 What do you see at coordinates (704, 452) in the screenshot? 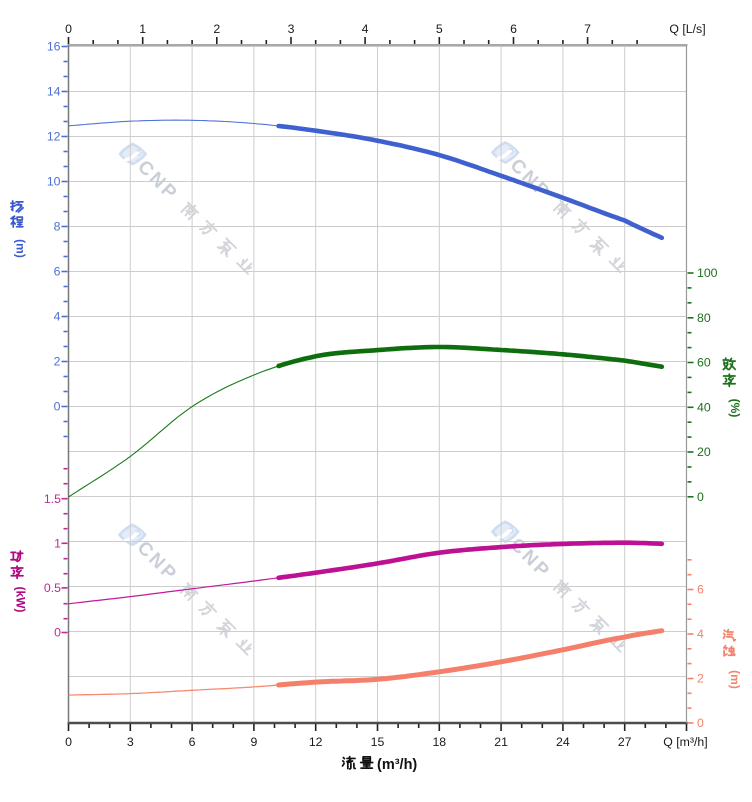
I see `svg-text: 20` at bounding box center [704, 452].